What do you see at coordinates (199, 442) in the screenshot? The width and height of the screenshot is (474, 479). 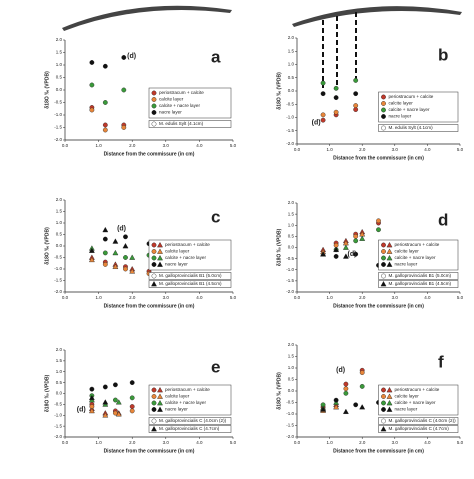 I see `x-tick-label: 4.0` at bounding box center [199, 442].